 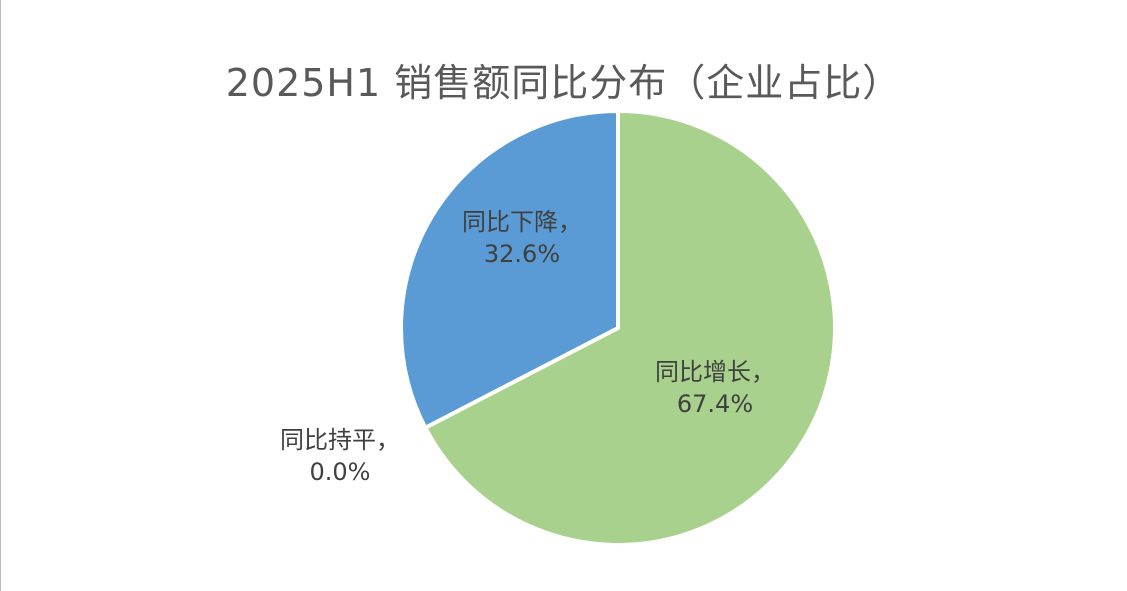 I want to click on label-flat-value: 0.0%, so click(x=340, y=472).